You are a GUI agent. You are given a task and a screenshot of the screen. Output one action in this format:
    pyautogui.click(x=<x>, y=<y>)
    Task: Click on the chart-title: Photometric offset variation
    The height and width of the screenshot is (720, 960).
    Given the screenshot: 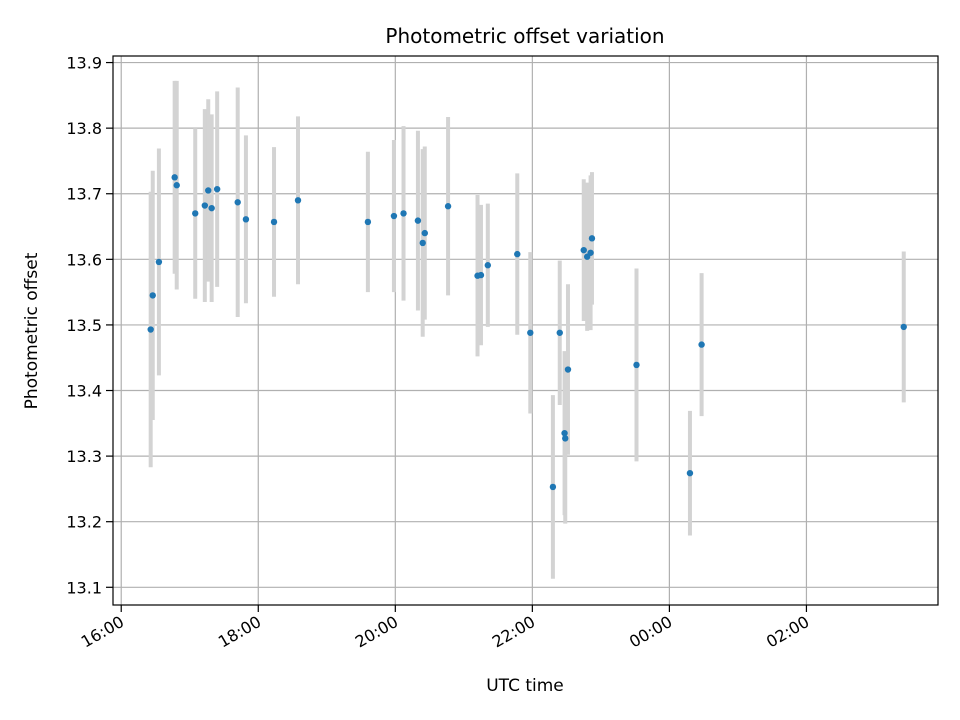 What is the action you would take?
    pyautogui.click(x=524, y=36)
    